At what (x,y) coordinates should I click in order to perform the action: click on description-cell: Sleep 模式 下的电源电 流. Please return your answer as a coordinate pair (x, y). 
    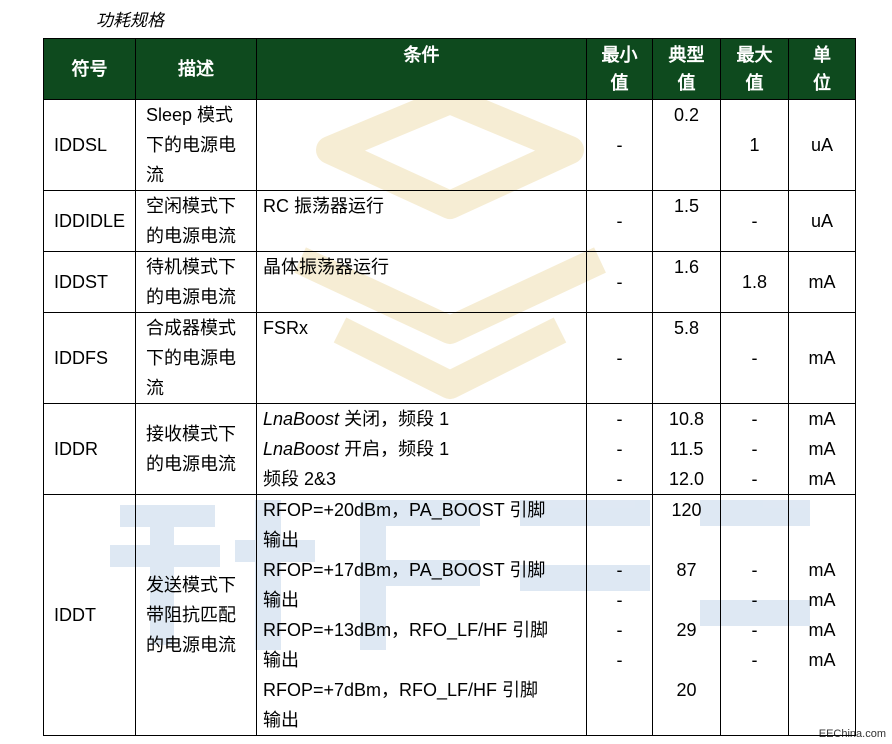
    Looking at the image, I should click on (196, 145).